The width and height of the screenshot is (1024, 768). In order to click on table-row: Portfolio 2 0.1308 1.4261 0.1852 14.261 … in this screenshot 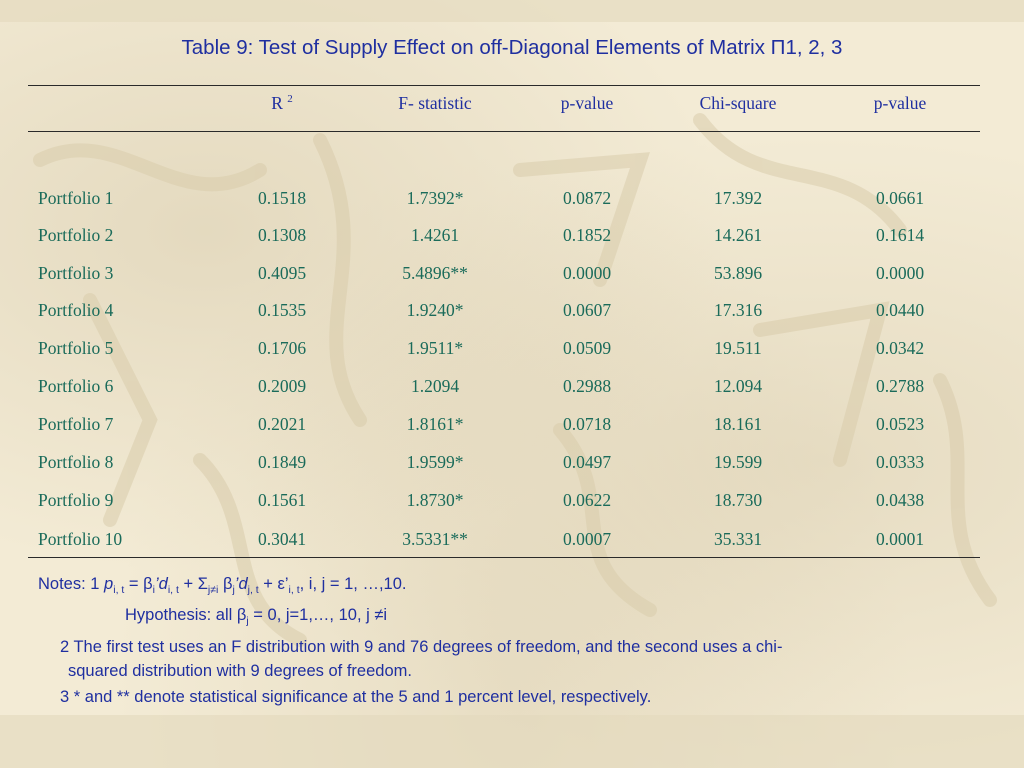, I will do `click(512, 237)`.